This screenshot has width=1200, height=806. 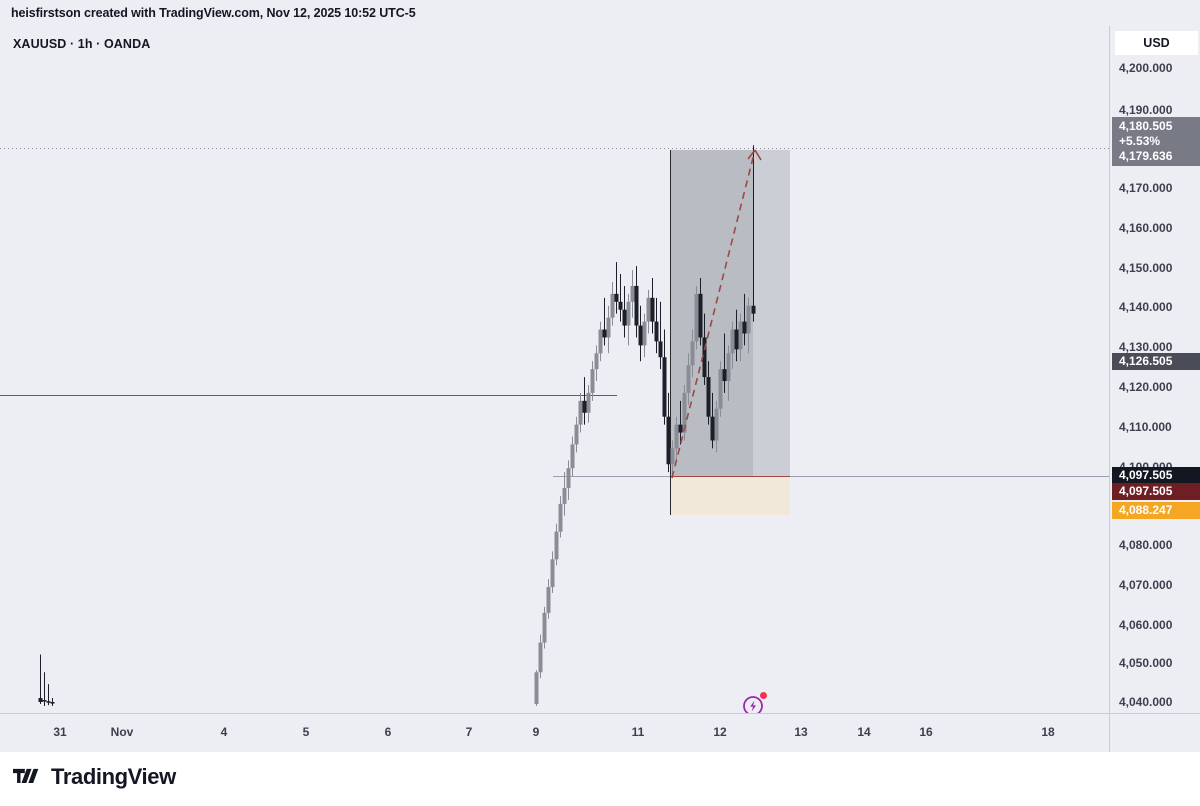 What do you see at coordinates (638, 732) in the screenshot?
I see `time-tick: 11` at bounding box center [638, 732].